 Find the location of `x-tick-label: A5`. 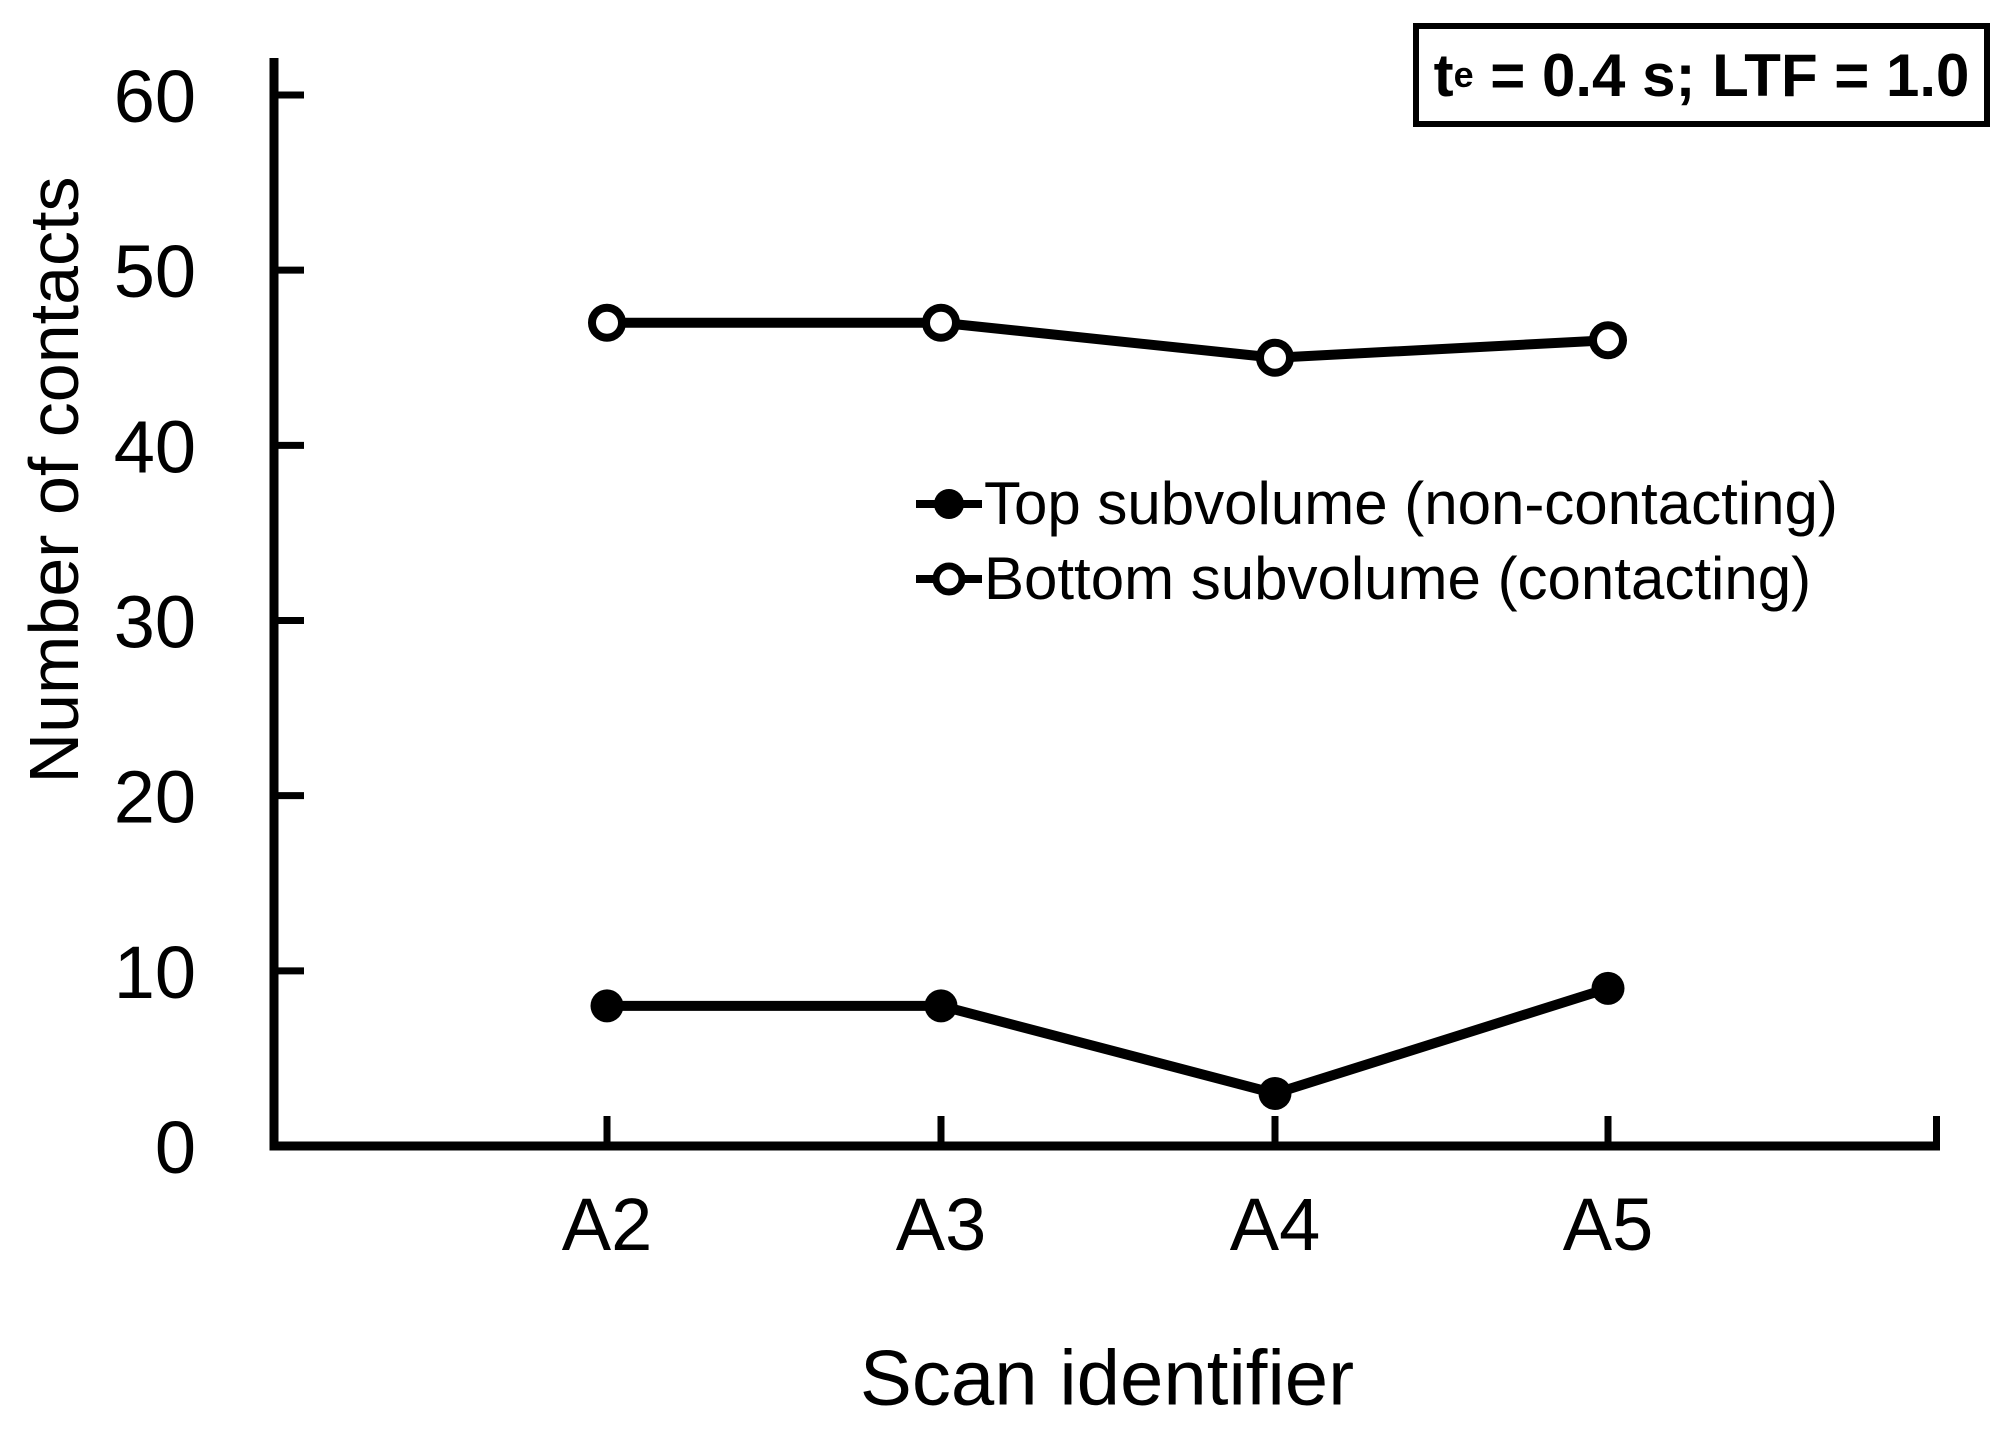

x-tick-label: A5 is located at coordinates (1608, 1224).